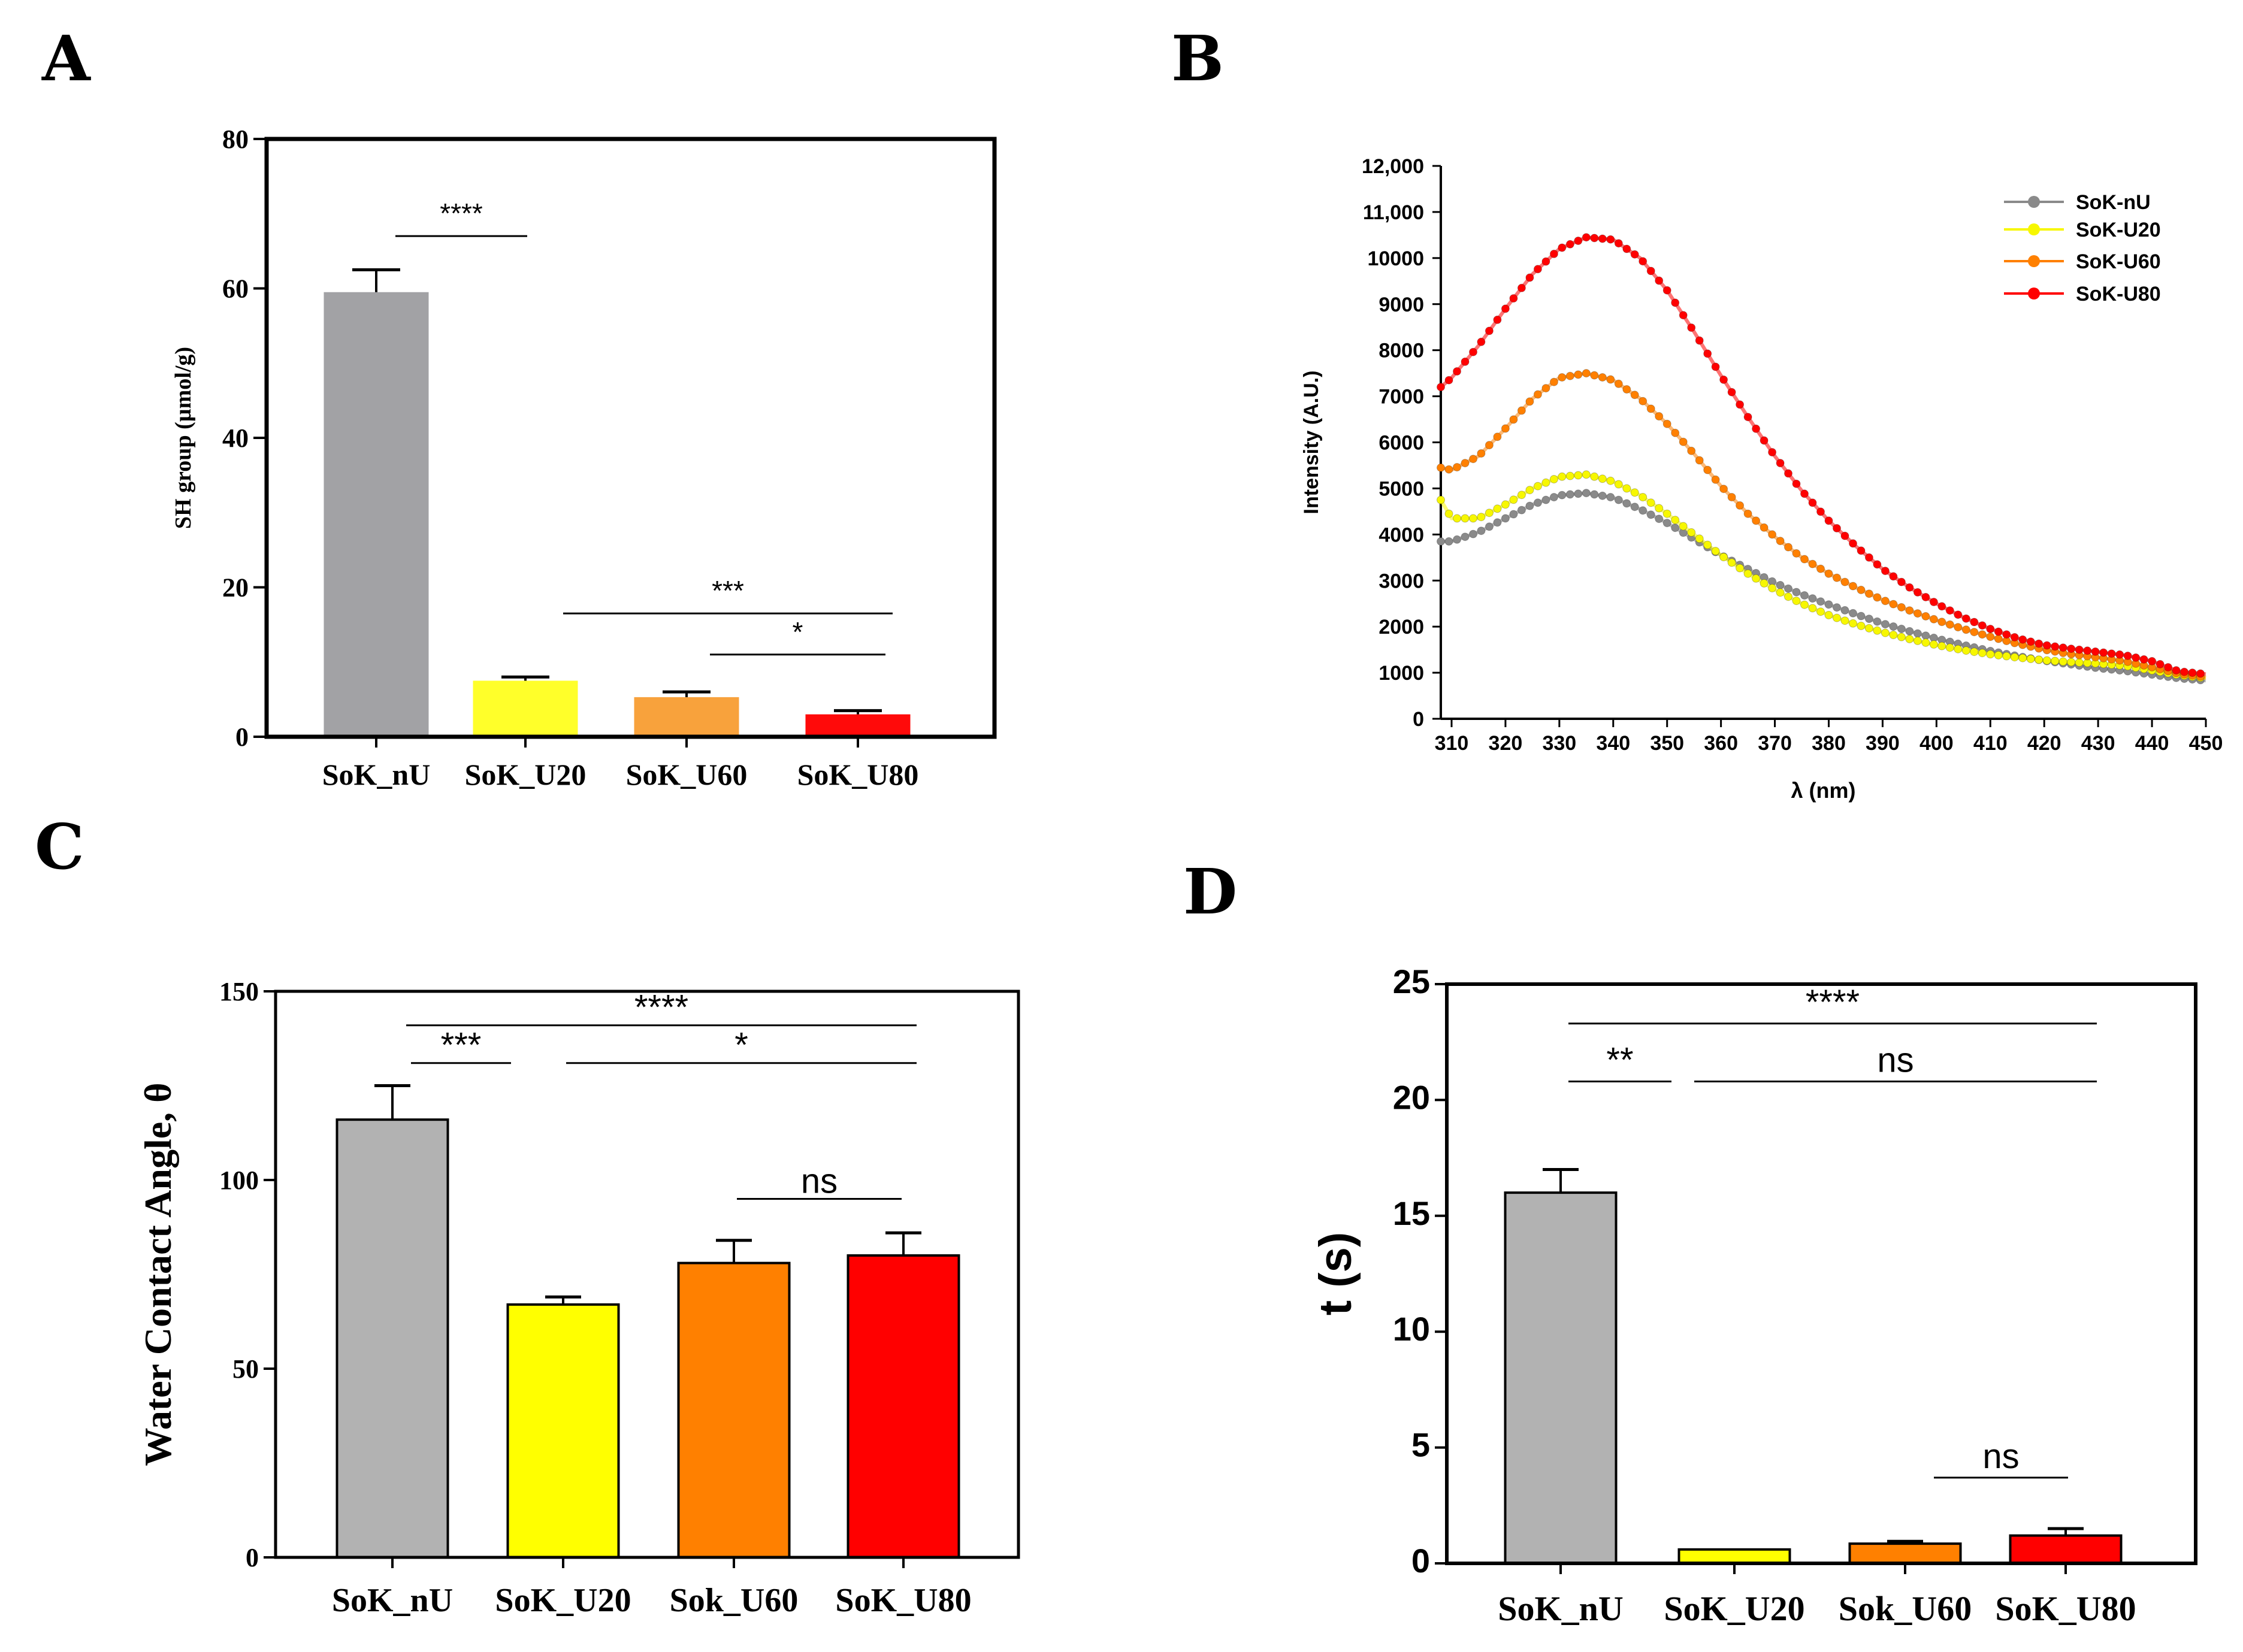 This screenshot has width=2243, height=1652. Describe the element at coordinates (728, 590) in the screenshot. I see `a-significance-label: ***` at that location.